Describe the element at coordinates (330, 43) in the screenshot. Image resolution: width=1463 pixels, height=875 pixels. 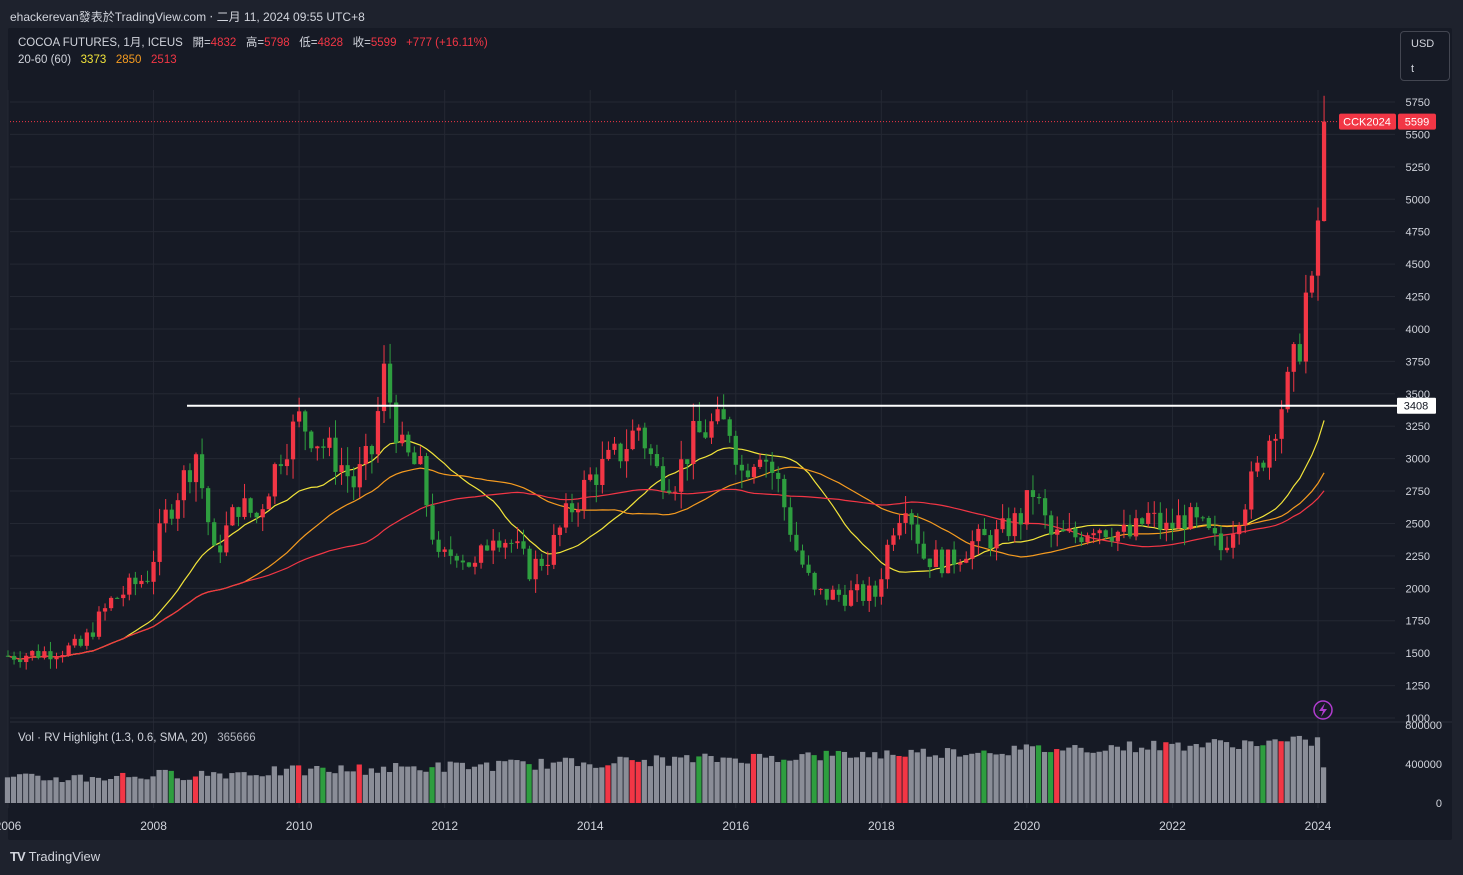
I see `low-value: 4828` at that location.